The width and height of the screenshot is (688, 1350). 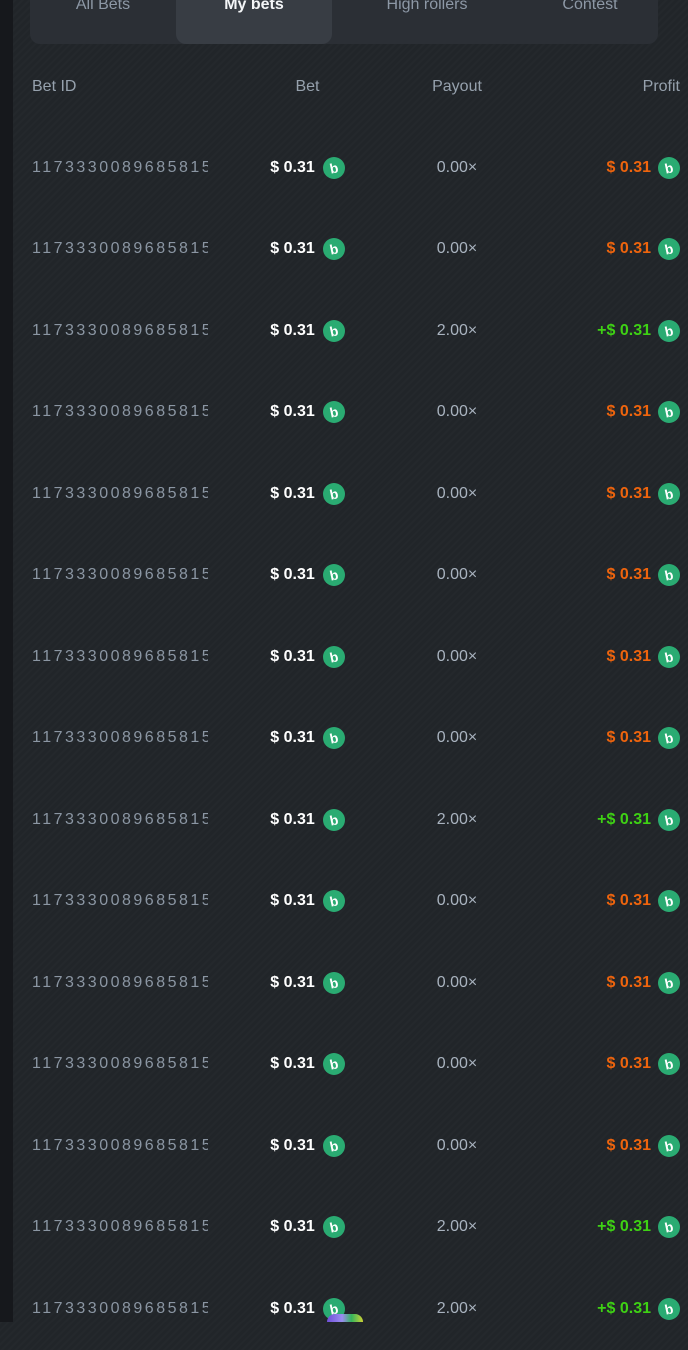 What do you see at coordinates (427, 22) in the screenshot?
I see `tab-high-rollers: High rollers` at bounding box center [427, 22].